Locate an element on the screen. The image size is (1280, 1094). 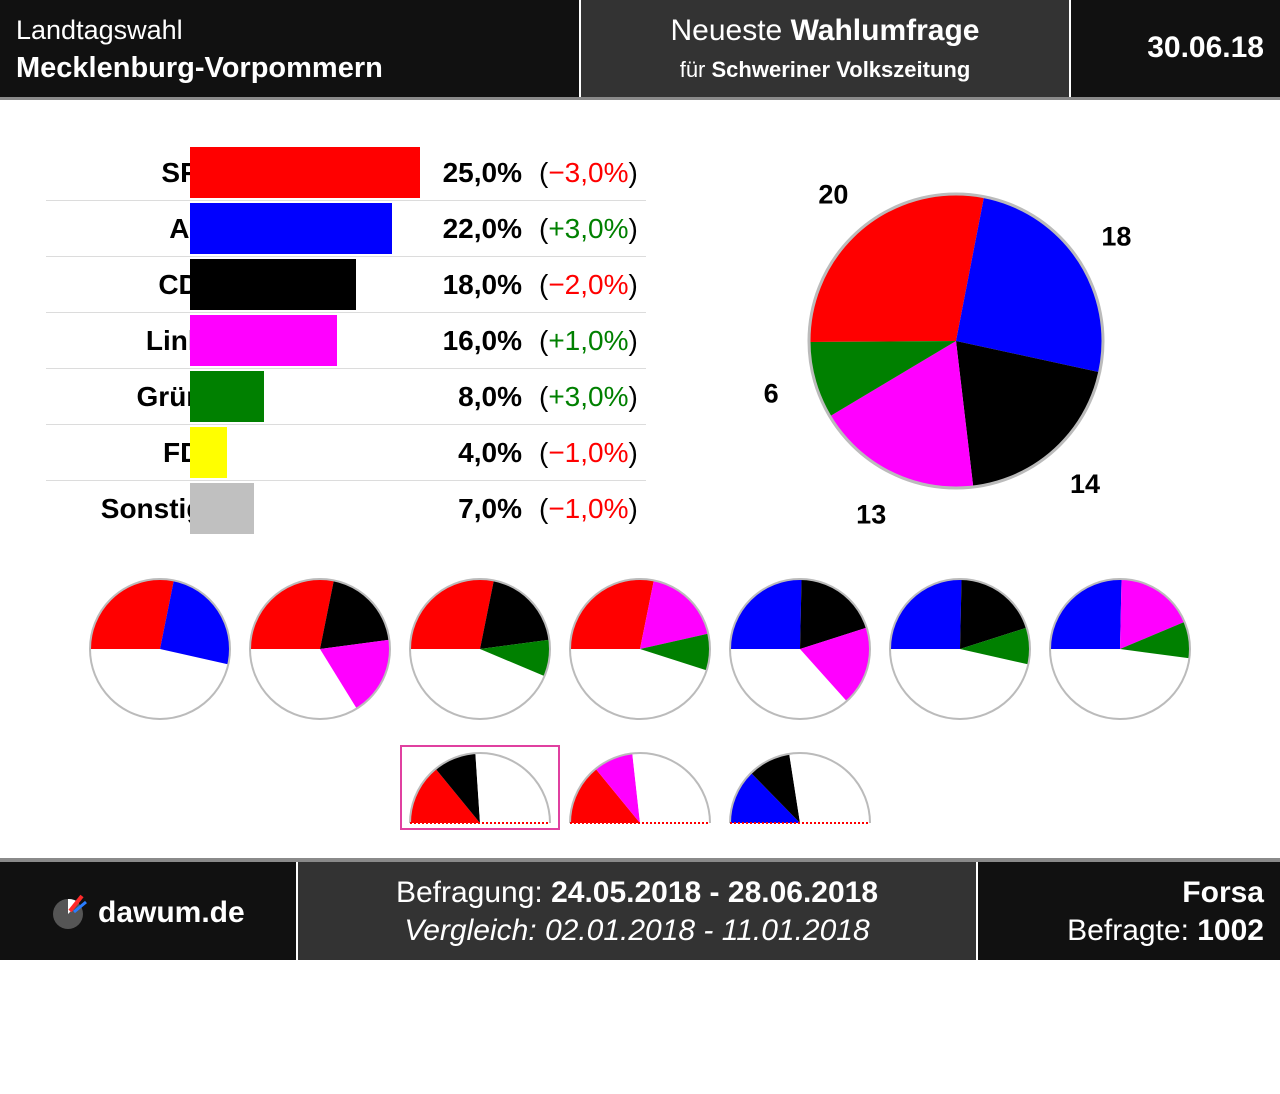
coalition-afd-cdu is located at coordinates (800, 787).